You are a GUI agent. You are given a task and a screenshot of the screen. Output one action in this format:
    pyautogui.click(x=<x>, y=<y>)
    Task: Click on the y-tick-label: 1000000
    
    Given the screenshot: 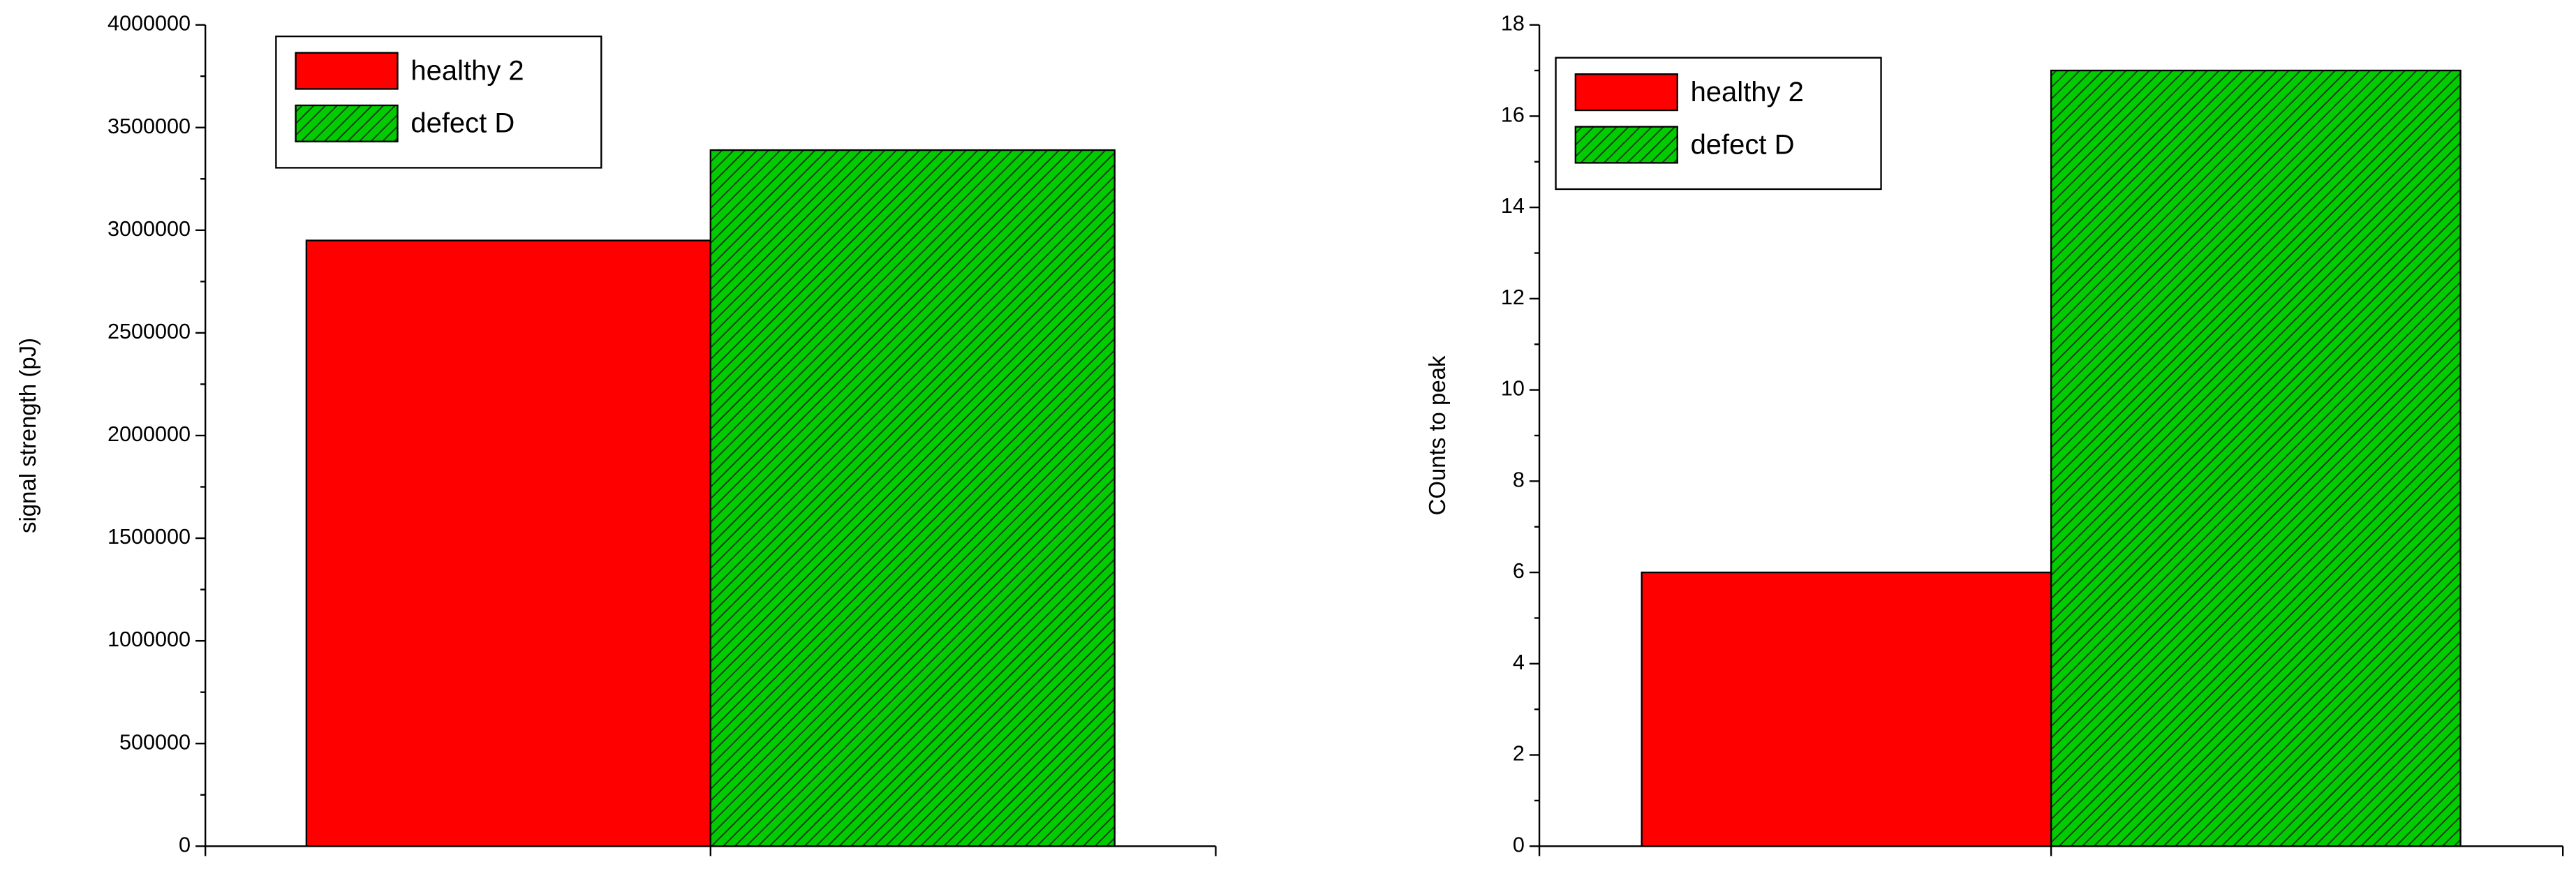 What is the action you would take?
    pyautogui.click(x=149, y=639)
    